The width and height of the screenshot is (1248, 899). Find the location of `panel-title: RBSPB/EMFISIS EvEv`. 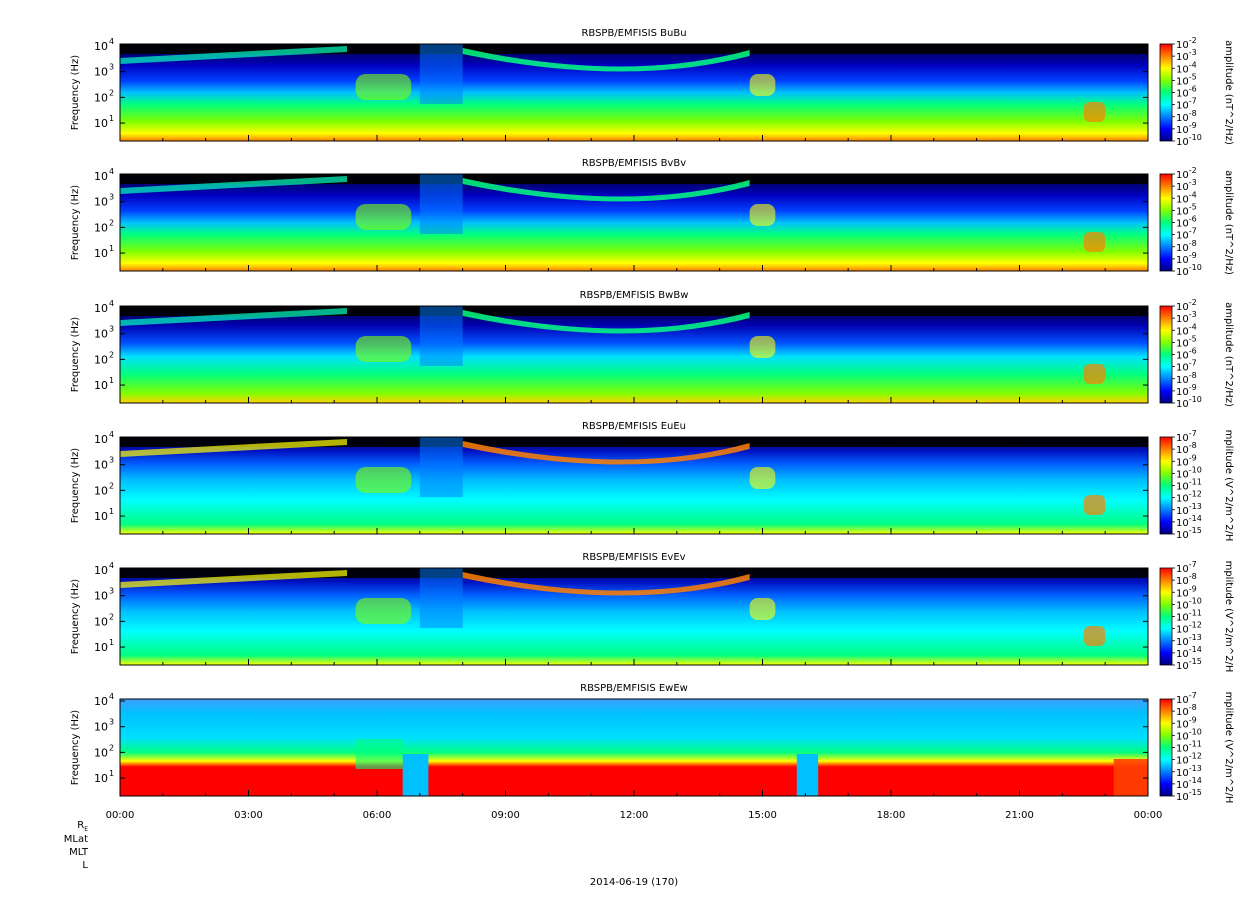

panel-title: RBSPB/EMFISIS EvEv is located at coordinates (633, 557).